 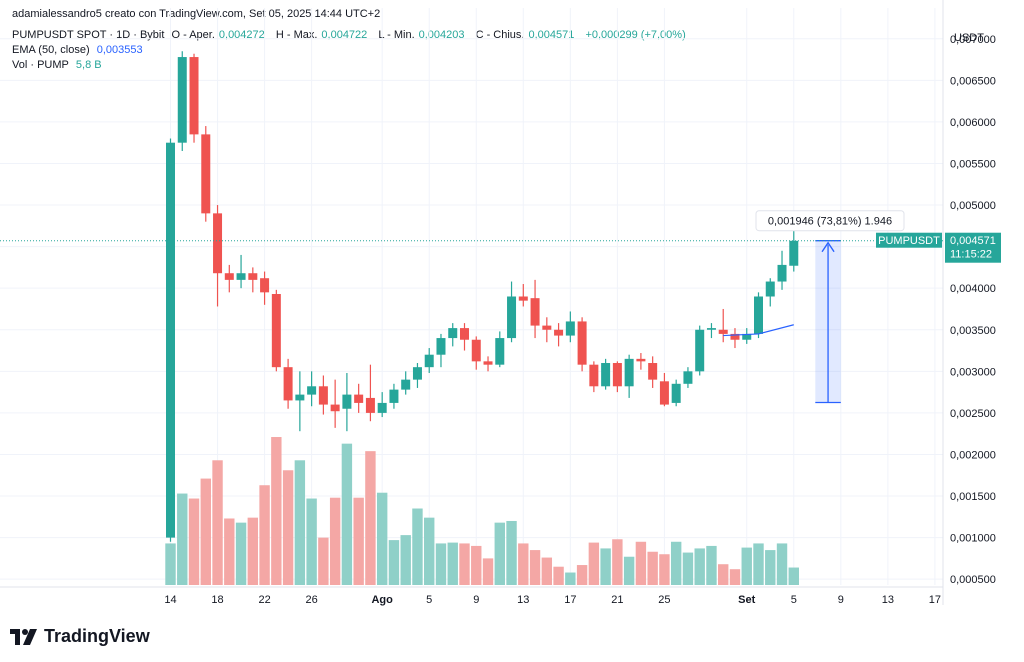 I want to click on legend-close-value: 0,004571, so click(x=551, y=35).